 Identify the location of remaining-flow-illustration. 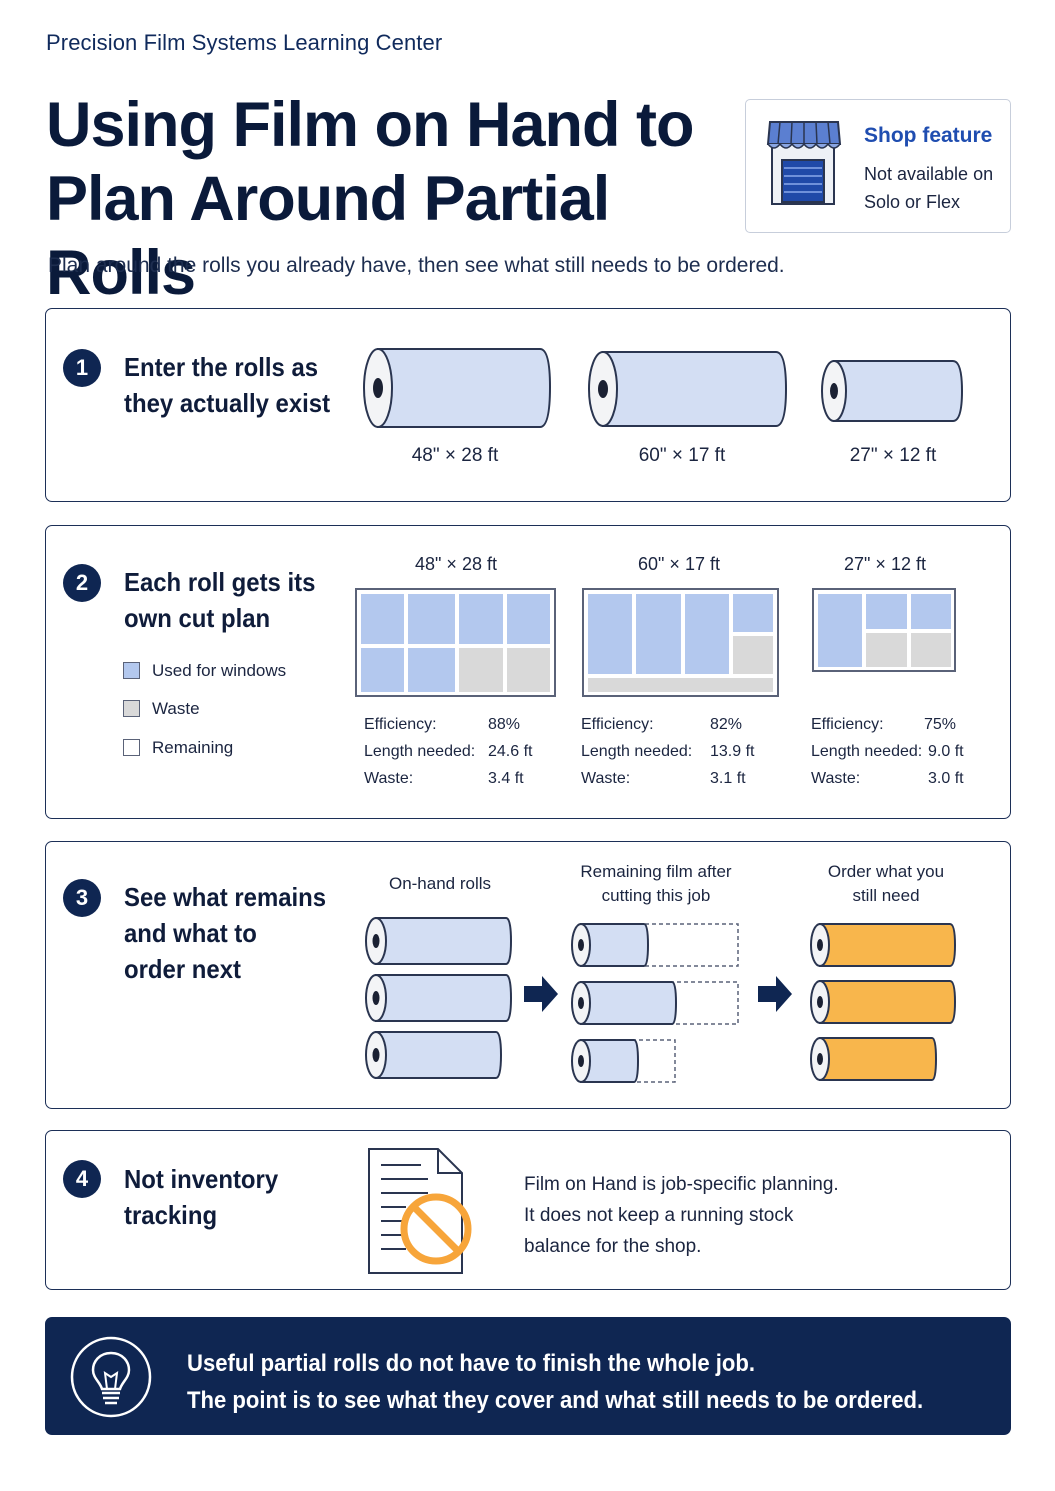
(661, 1000).